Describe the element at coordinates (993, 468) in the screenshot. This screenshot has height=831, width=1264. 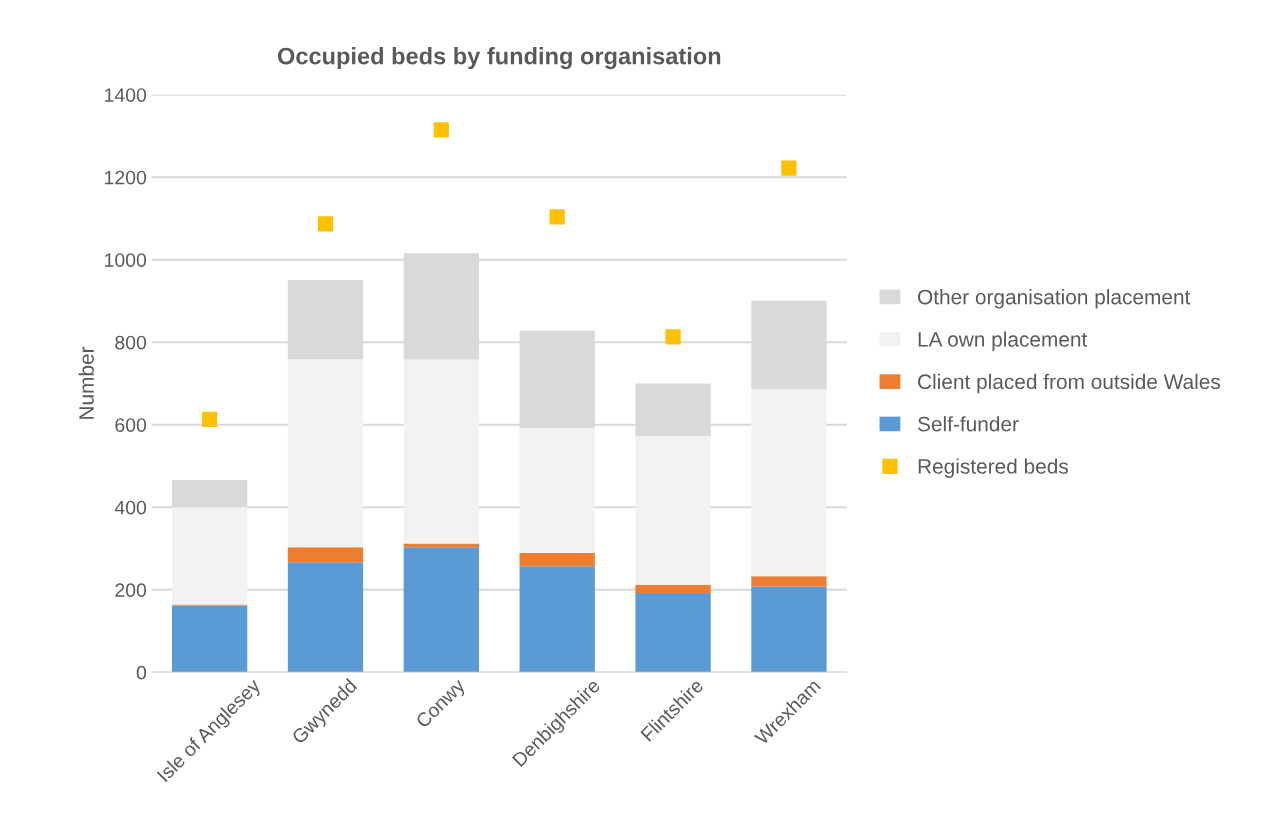
I see `legend-label: Registered beds` at that location.